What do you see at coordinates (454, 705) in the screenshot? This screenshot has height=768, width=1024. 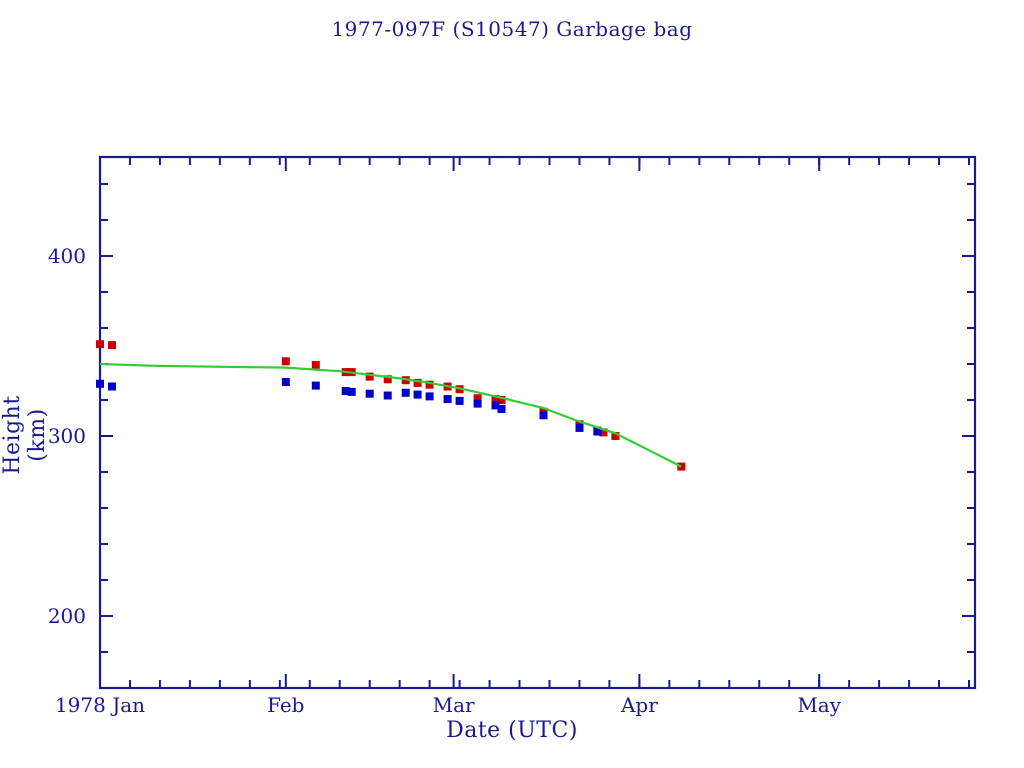 I see `x-tick-label: Mar` at bounding box center [454, 705].